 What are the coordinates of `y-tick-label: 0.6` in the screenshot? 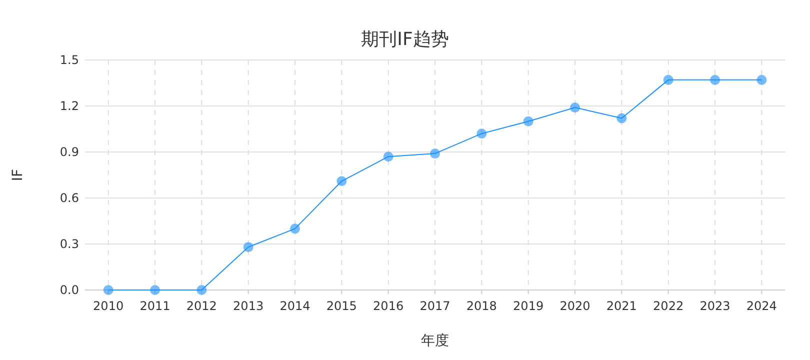 It's located at (69, 198).